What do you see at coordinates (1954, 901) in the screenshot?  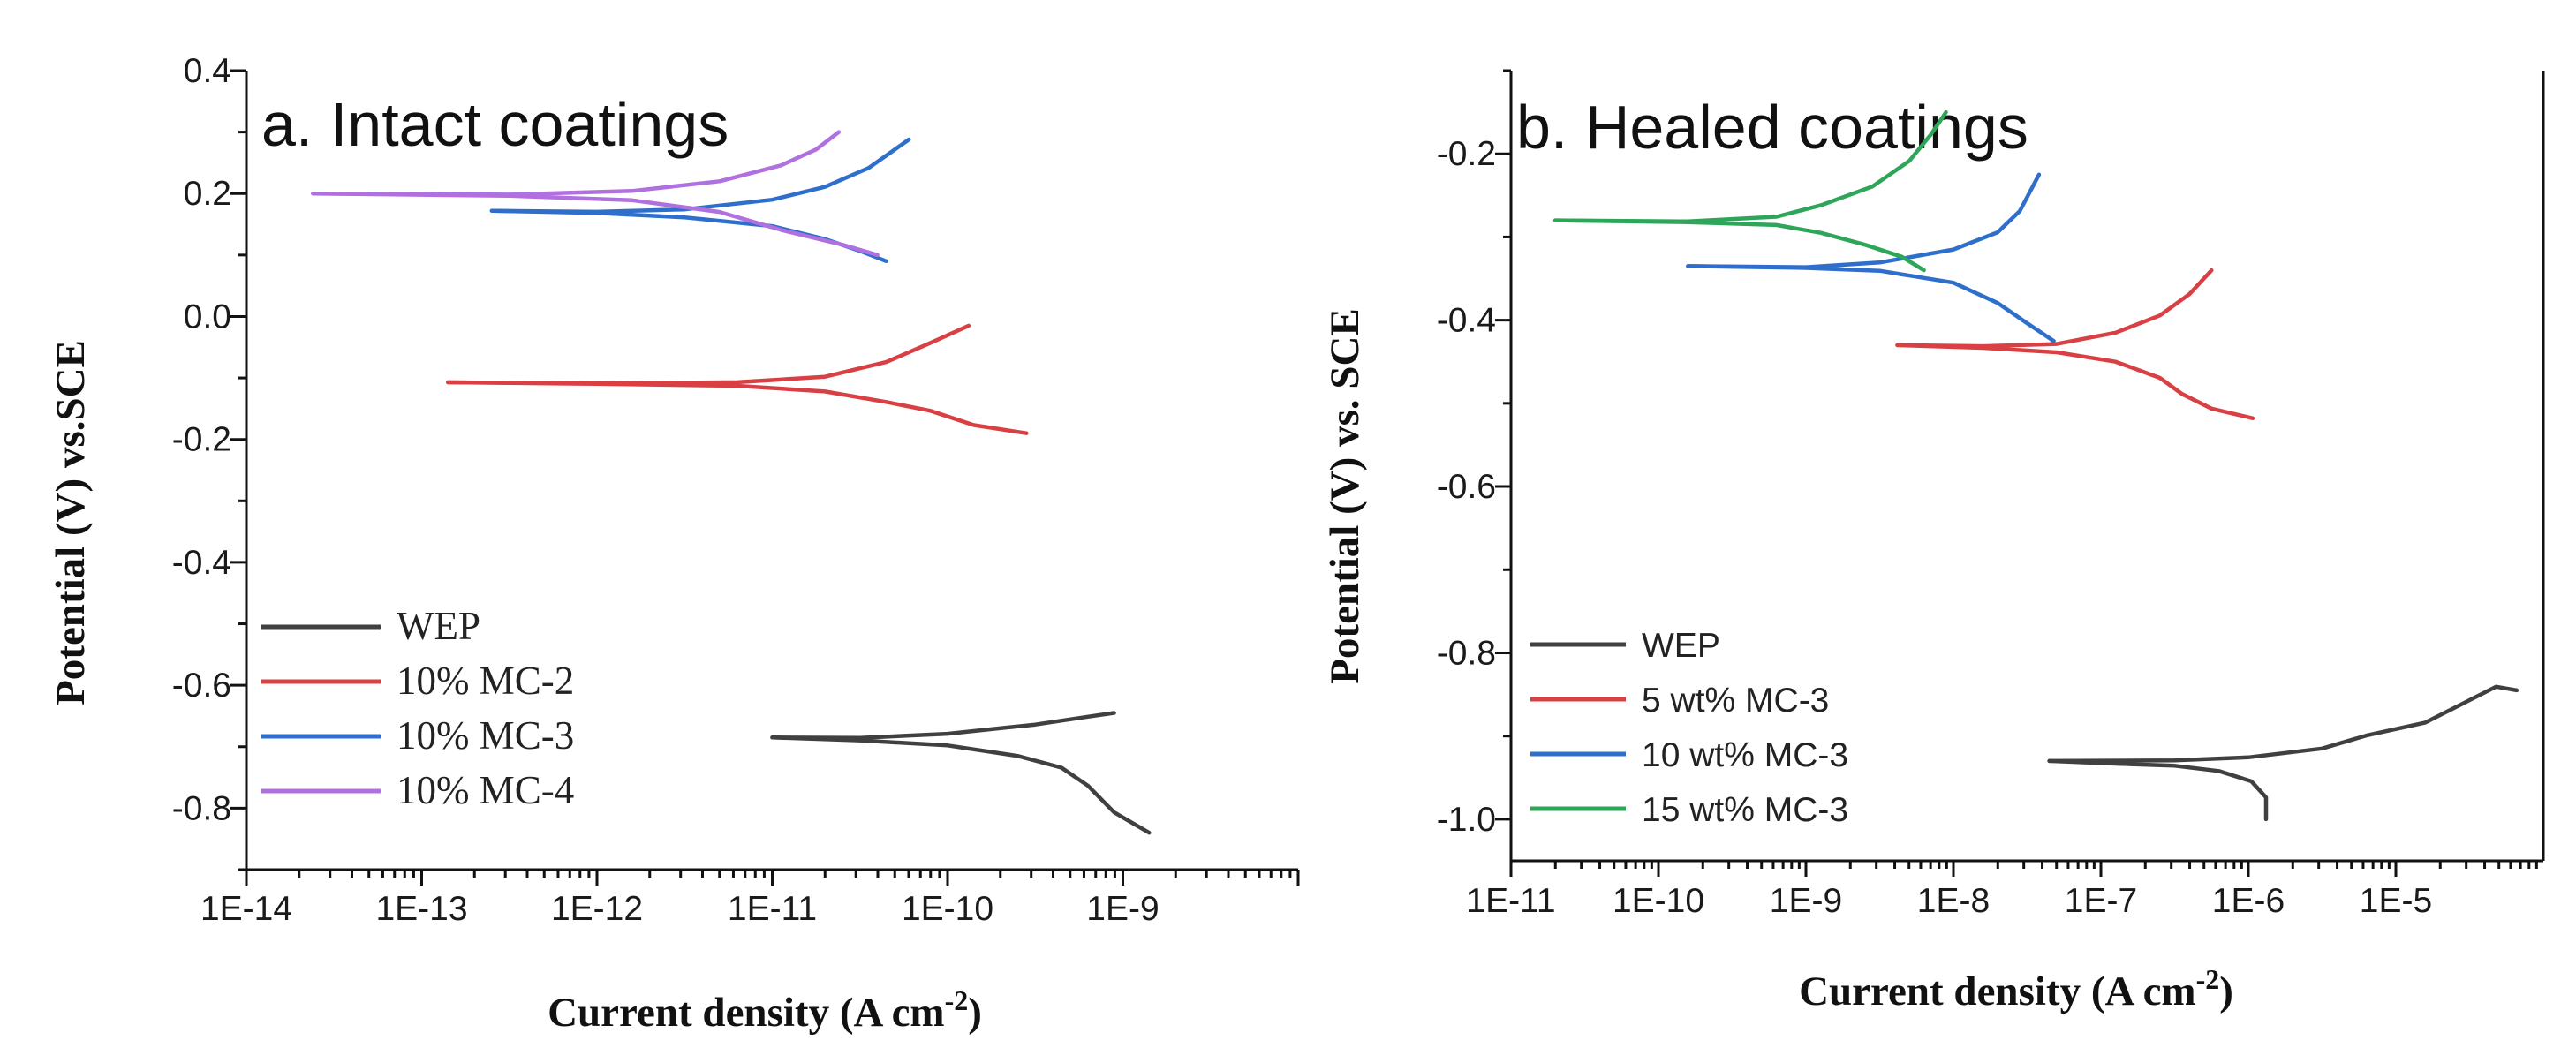 I see `panel-b-x-tick-label: 1E-8` at bounding box center [1954, 901].